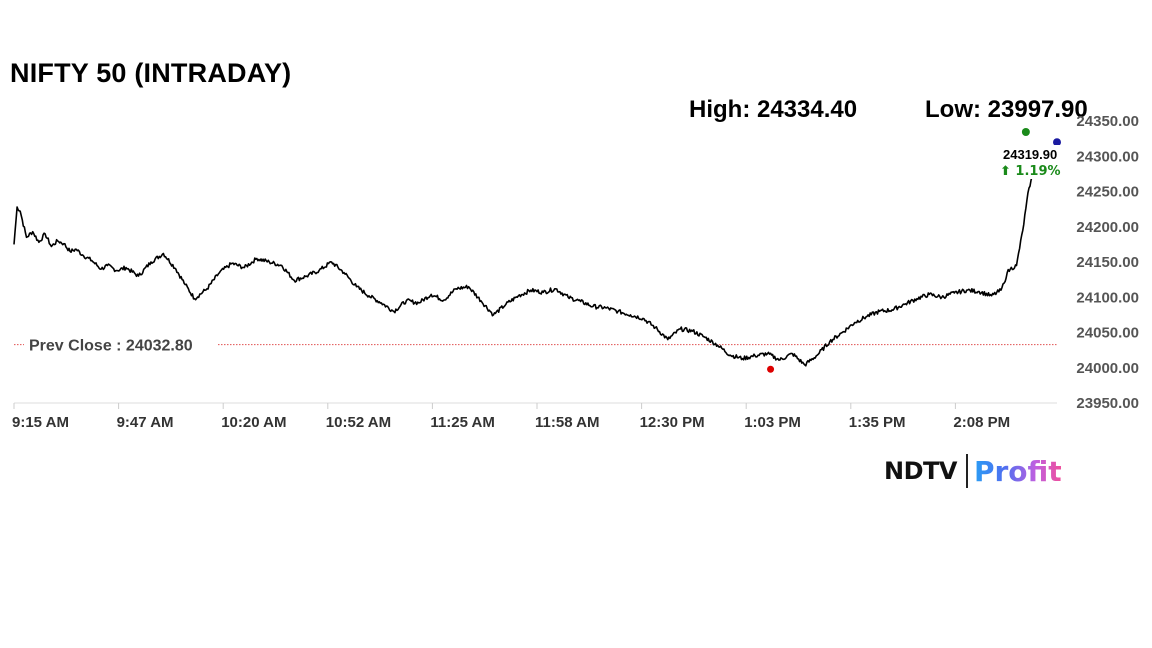  Describe the element at coordinates (1107, 227) in the screenshot. I see `y-tick-label: 24200.00` at that location.